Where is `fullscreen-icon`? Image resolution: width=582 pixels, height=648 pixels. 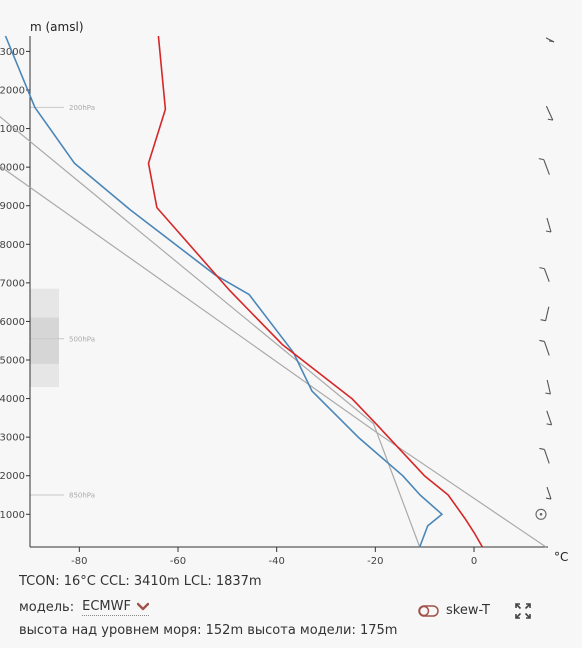
fullscreen-icon is located at coordinates (523, 611).